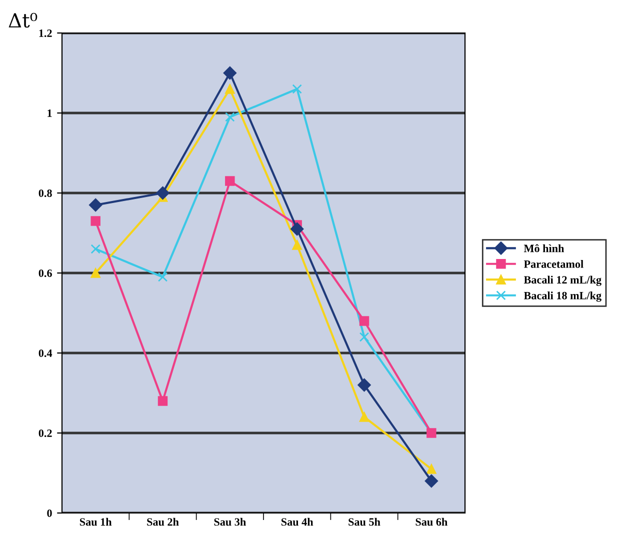  Describe the element at coordinates (45, 273) in the screenshot. I see `y-tick-label: 0.6` at that location.